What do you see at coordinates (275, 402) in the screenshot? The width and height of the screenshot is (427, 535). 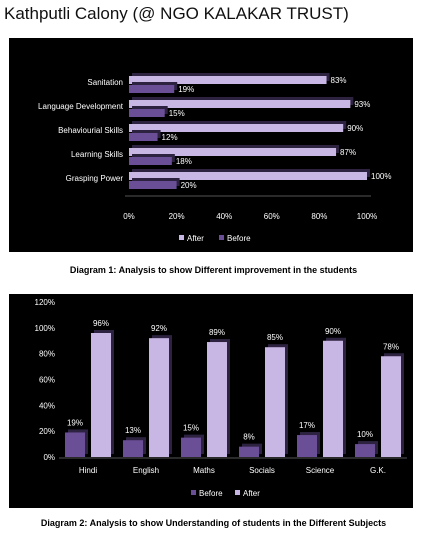 I see `bar-after-socials` at bounding box center [275, 402].